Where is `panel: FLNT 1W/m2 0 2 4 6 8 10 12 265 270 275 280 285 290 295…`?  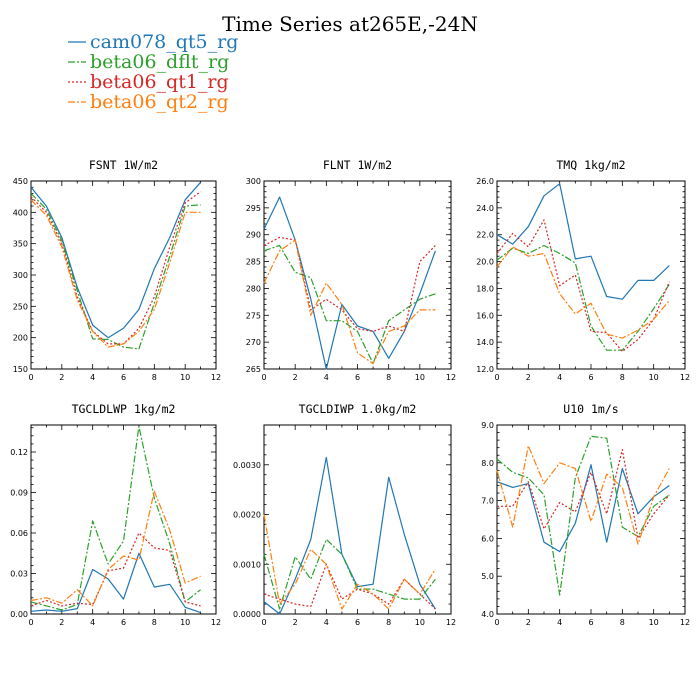
panel: FLNT 1W/m2 0 2 4 6 8 10 12 265 270 275 280 285 290 295… is located at coordinates (351, 270).